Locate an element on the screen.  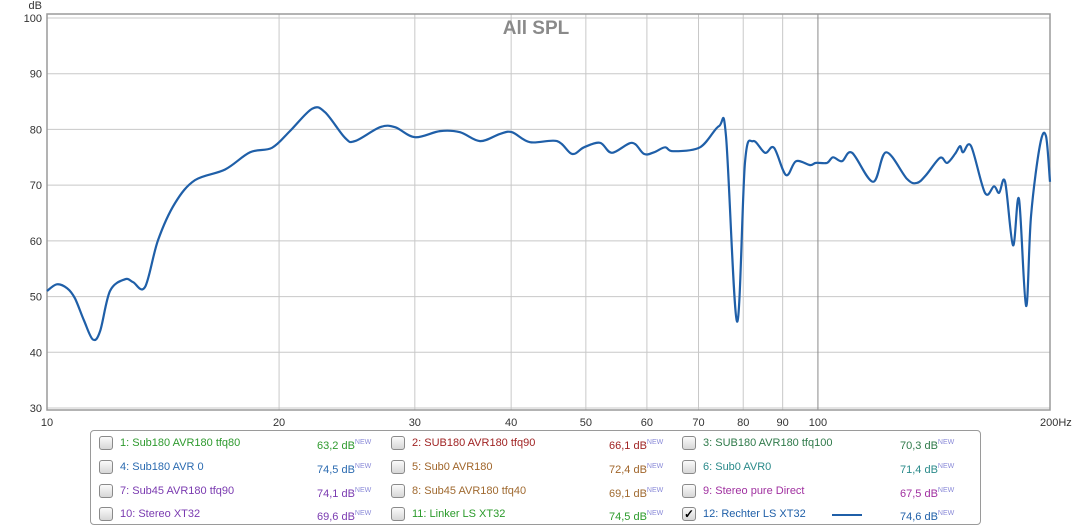
x-tick-label: 80 is located at coordinates (743, 423).